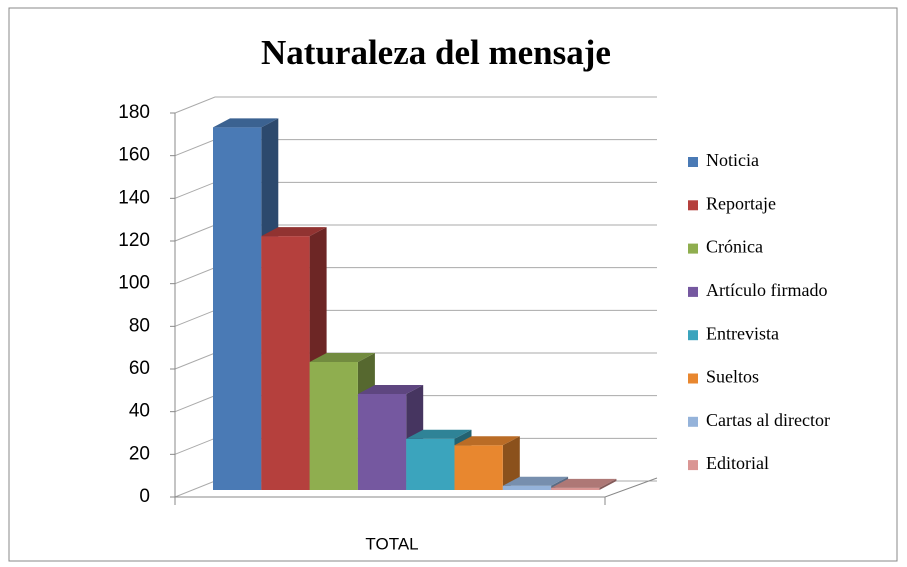  What do you see at coordinates (415, 105) in the screenshot?
I see `grid-line` at bounding box center [415, 105].